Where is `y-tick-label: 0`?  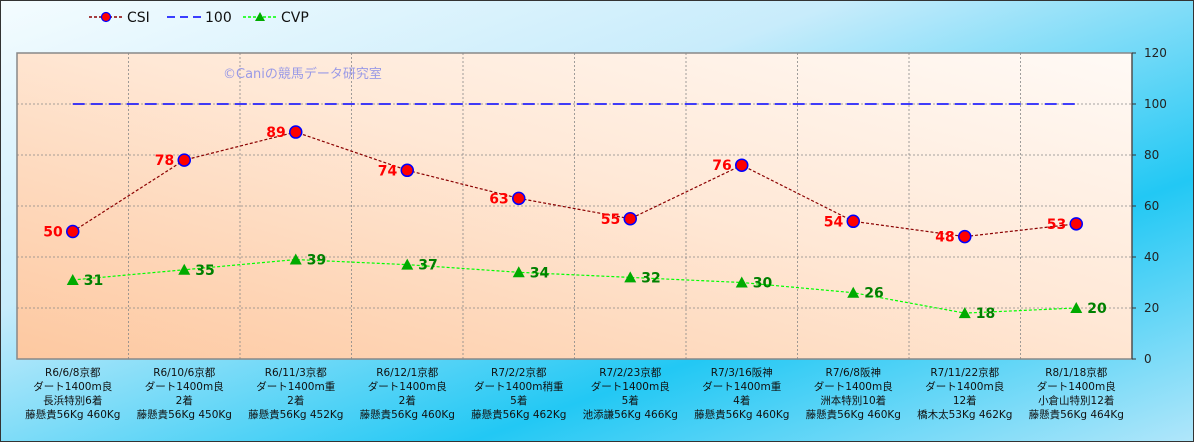 y-tick-label: 0 is located at coordinates (1148, 359).